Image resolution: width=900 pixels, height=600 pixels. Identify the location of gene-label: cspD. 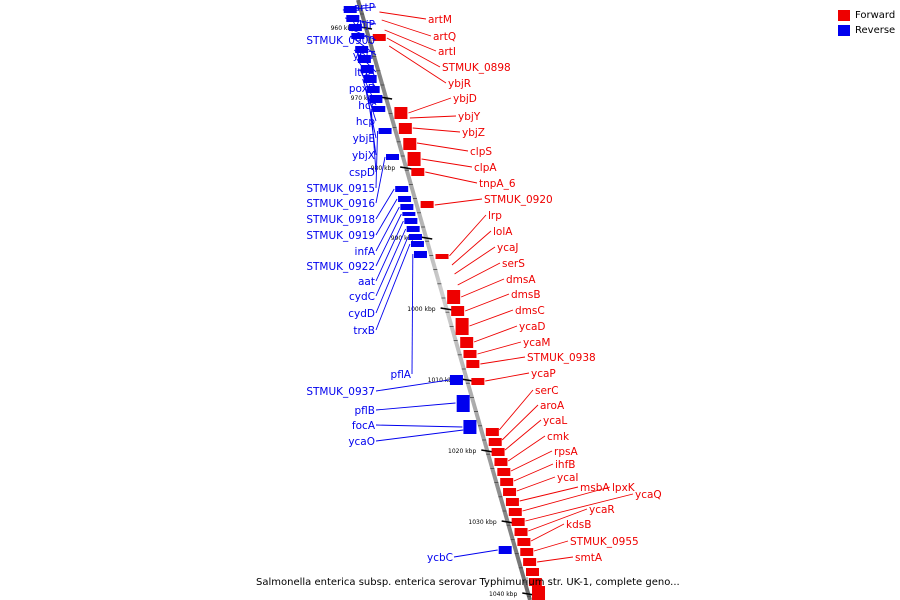
(362, 173).